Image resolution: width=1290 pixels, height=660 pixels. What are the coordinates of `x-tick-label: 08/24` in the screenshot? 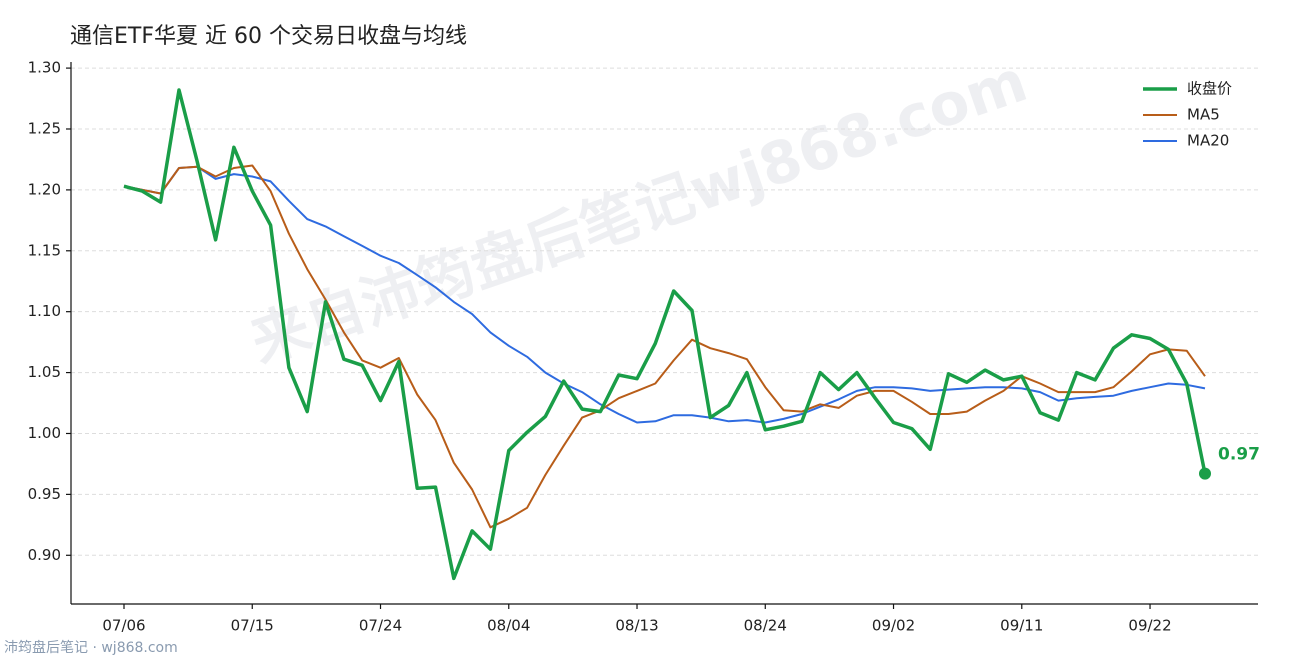 It's located at (765, 626).